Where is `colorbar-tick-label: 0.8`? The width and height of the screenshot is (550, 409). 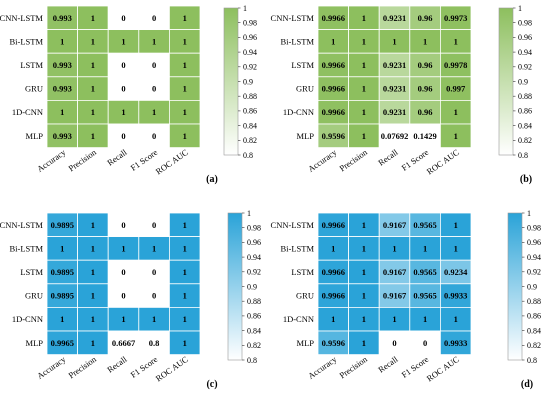 colorbar-tick-label: 0.8 is located at coordinates (252, 360).